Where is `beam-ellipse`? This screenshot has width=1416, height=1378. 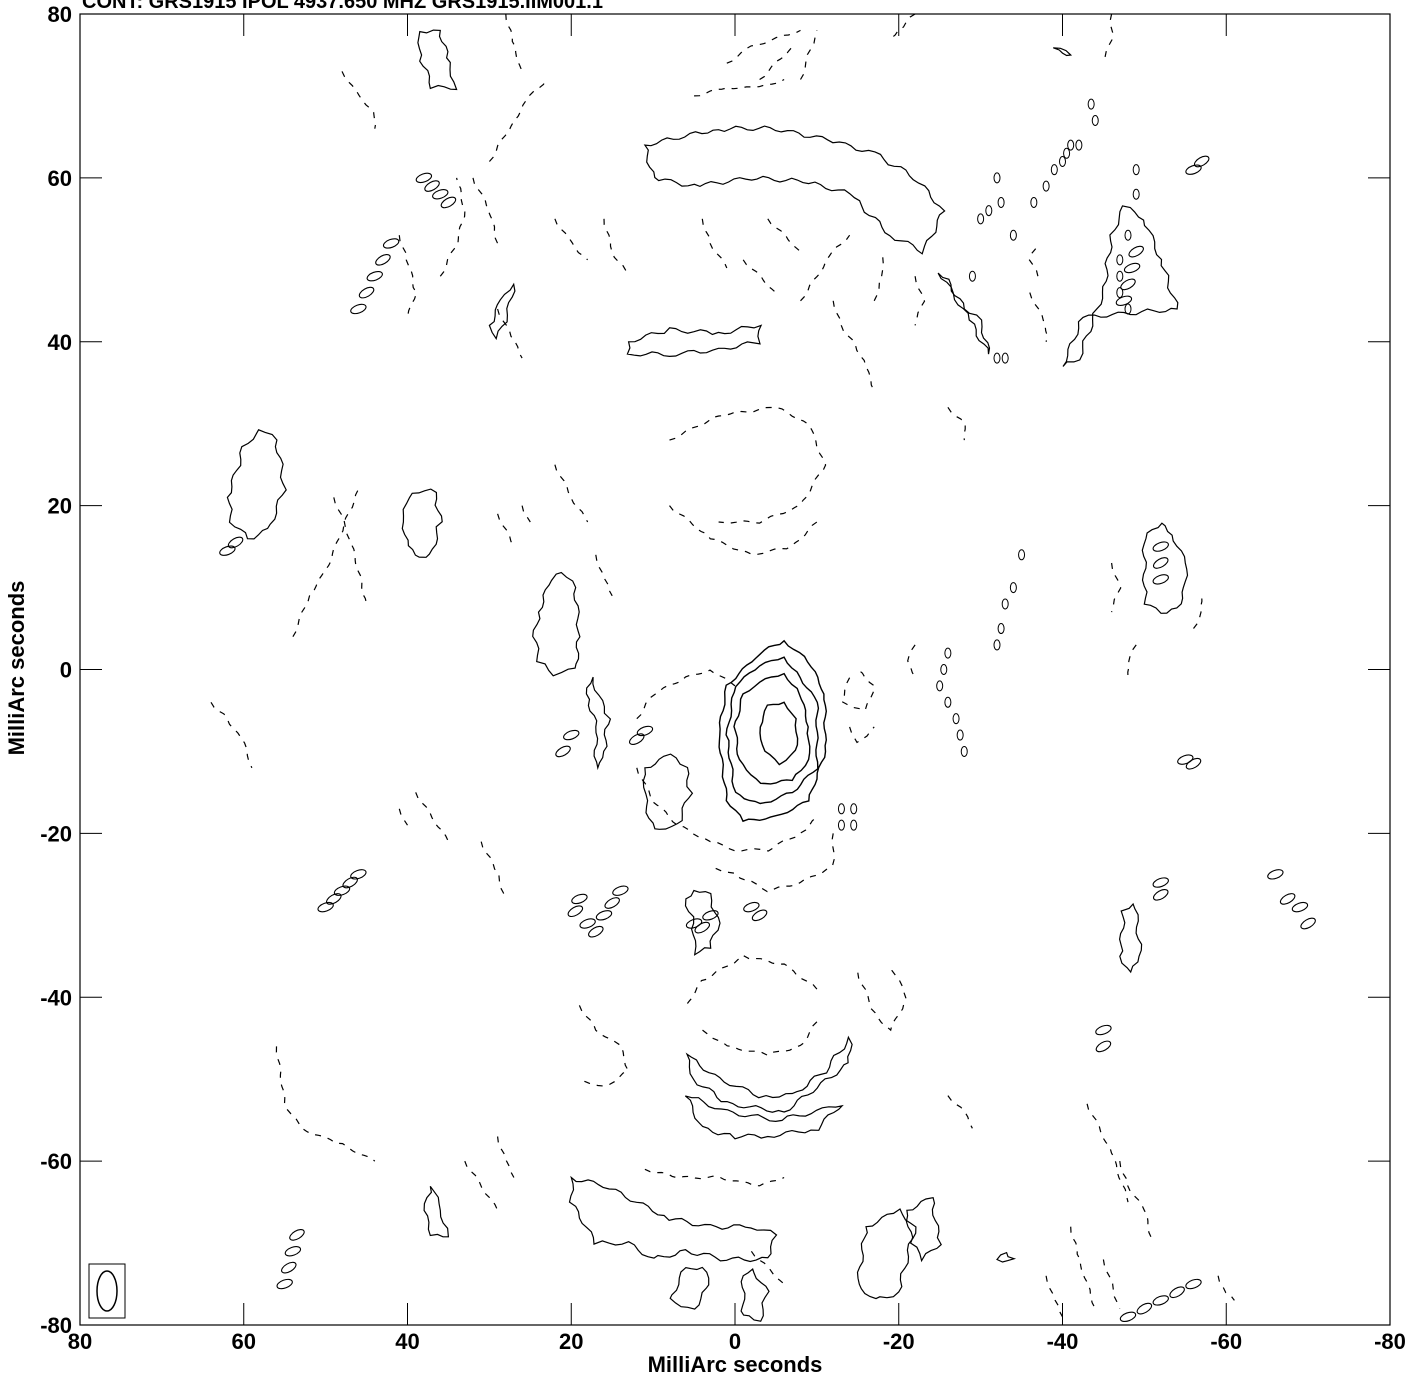
beam-ellipse is located at coordinates (107, 1291).